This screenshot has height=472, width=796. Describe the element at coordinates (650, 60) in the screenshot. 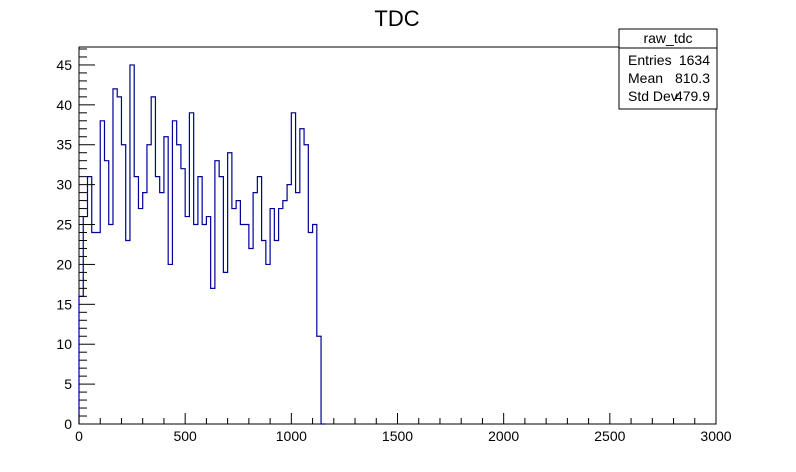

I see `stats-entries-label: Entries` at that location.